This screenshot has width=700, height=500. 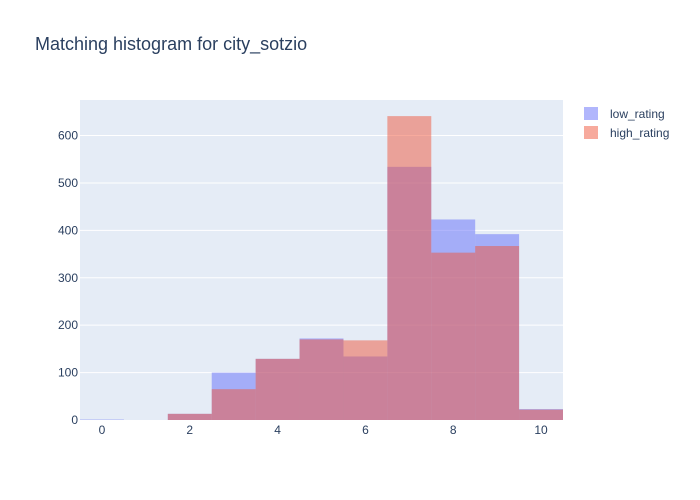 I want to click on legend-item-low-rating: low_rating, so click(x=626, y=113).